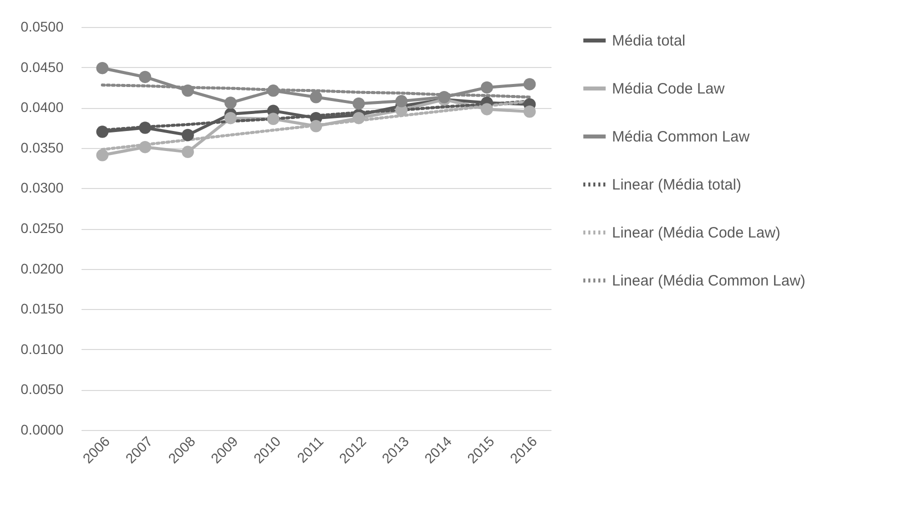 This screenshot has width=902, height=513. Describe the element at coordinates (42, 389) in the screenshot. I see `y-tick-label: 0.0050` at that location.